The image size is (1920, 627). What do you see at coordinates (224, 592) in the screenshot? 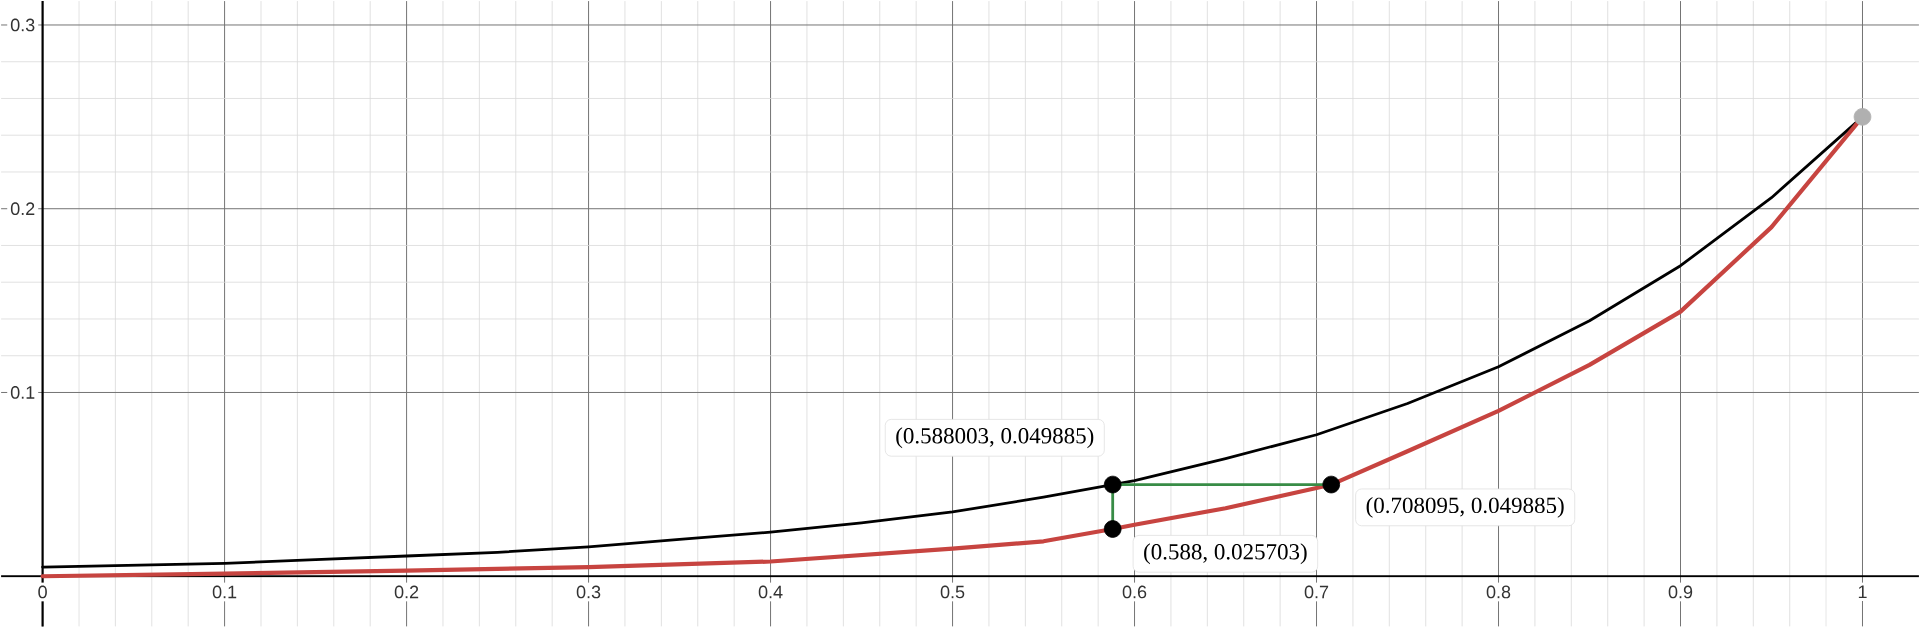
I see `x-tick-label: 0.1` at bounding box center [224, 592].